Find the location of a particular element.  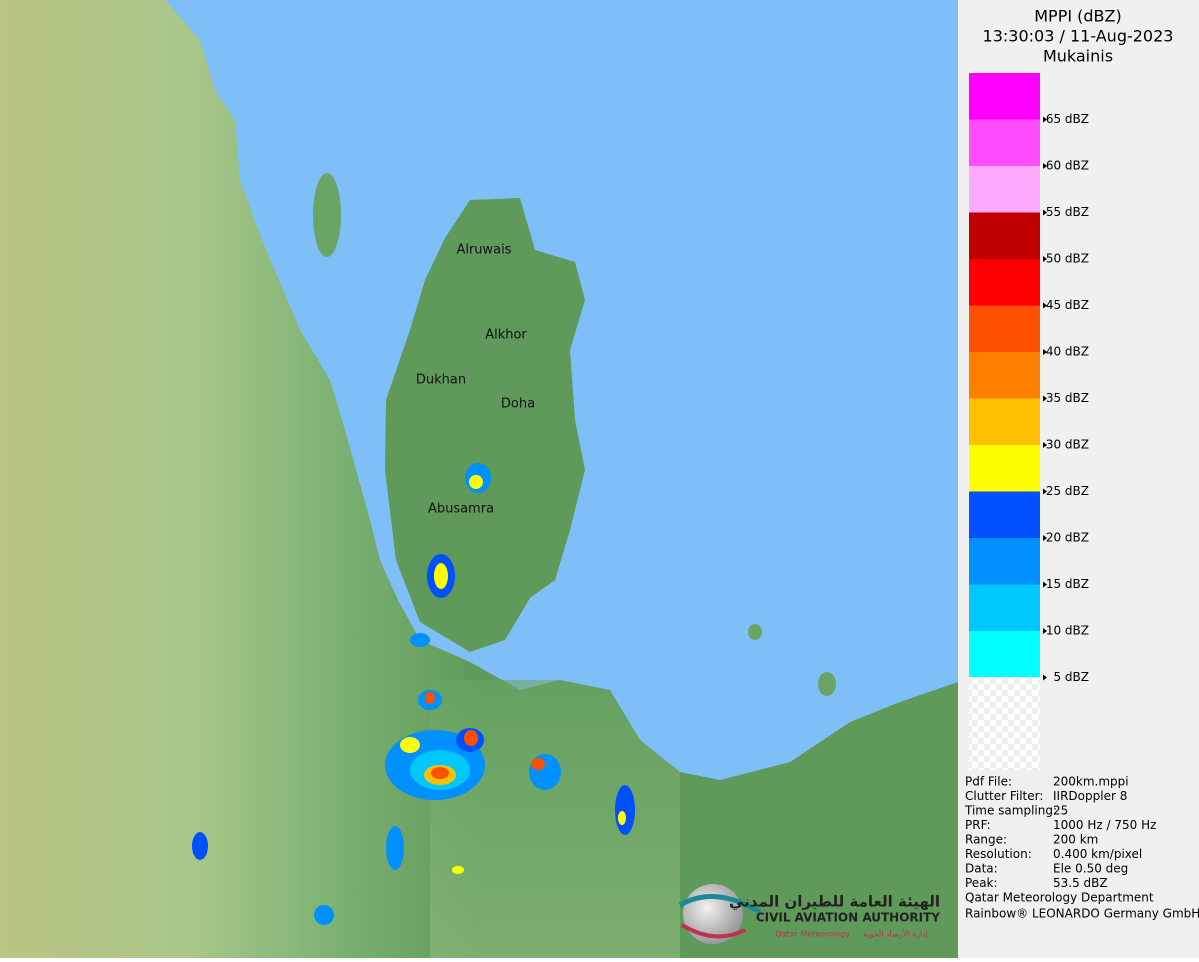

bahrain is located at coordinates (327, 215).